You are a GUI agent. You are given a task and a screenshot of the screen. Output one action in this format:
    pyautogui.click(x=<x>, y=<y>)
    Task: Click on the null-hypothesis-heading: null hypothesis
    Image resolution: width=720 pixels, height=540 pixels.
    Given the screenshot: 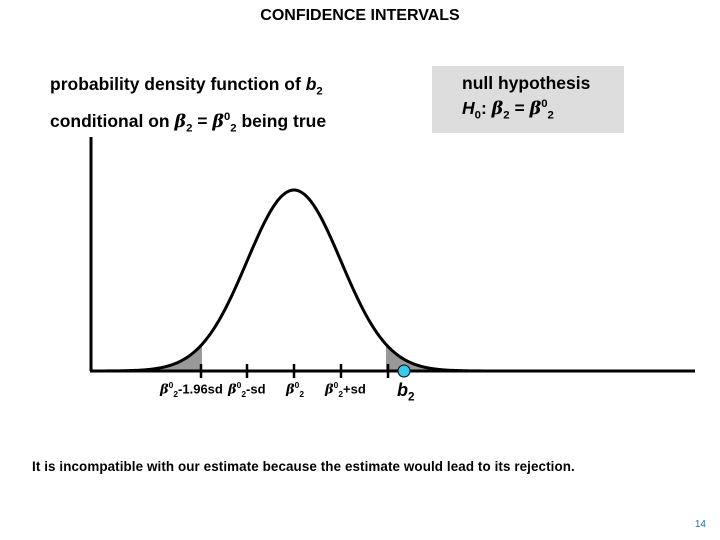 What is the action you would take?
    pyautogui.click(x=526, y=83)
    